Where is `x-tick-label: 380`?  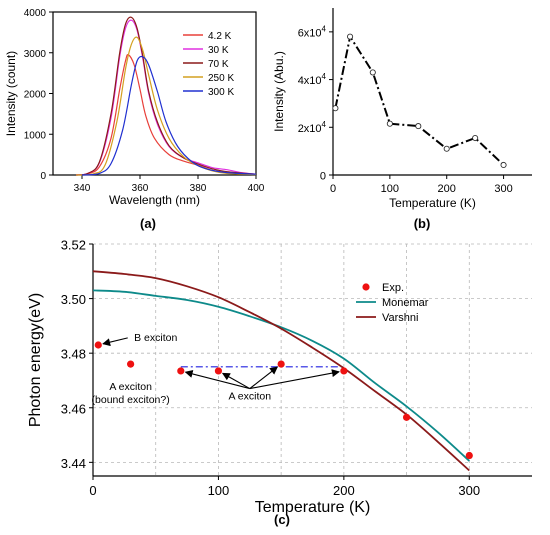 x-tick-label: 380 is located at coordinates (198, 188).